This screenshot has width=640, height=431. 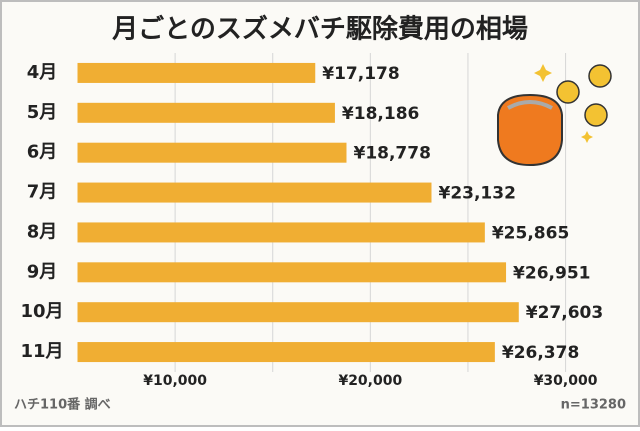 I want to click on purse-illustration, so click(x=554, y=115).